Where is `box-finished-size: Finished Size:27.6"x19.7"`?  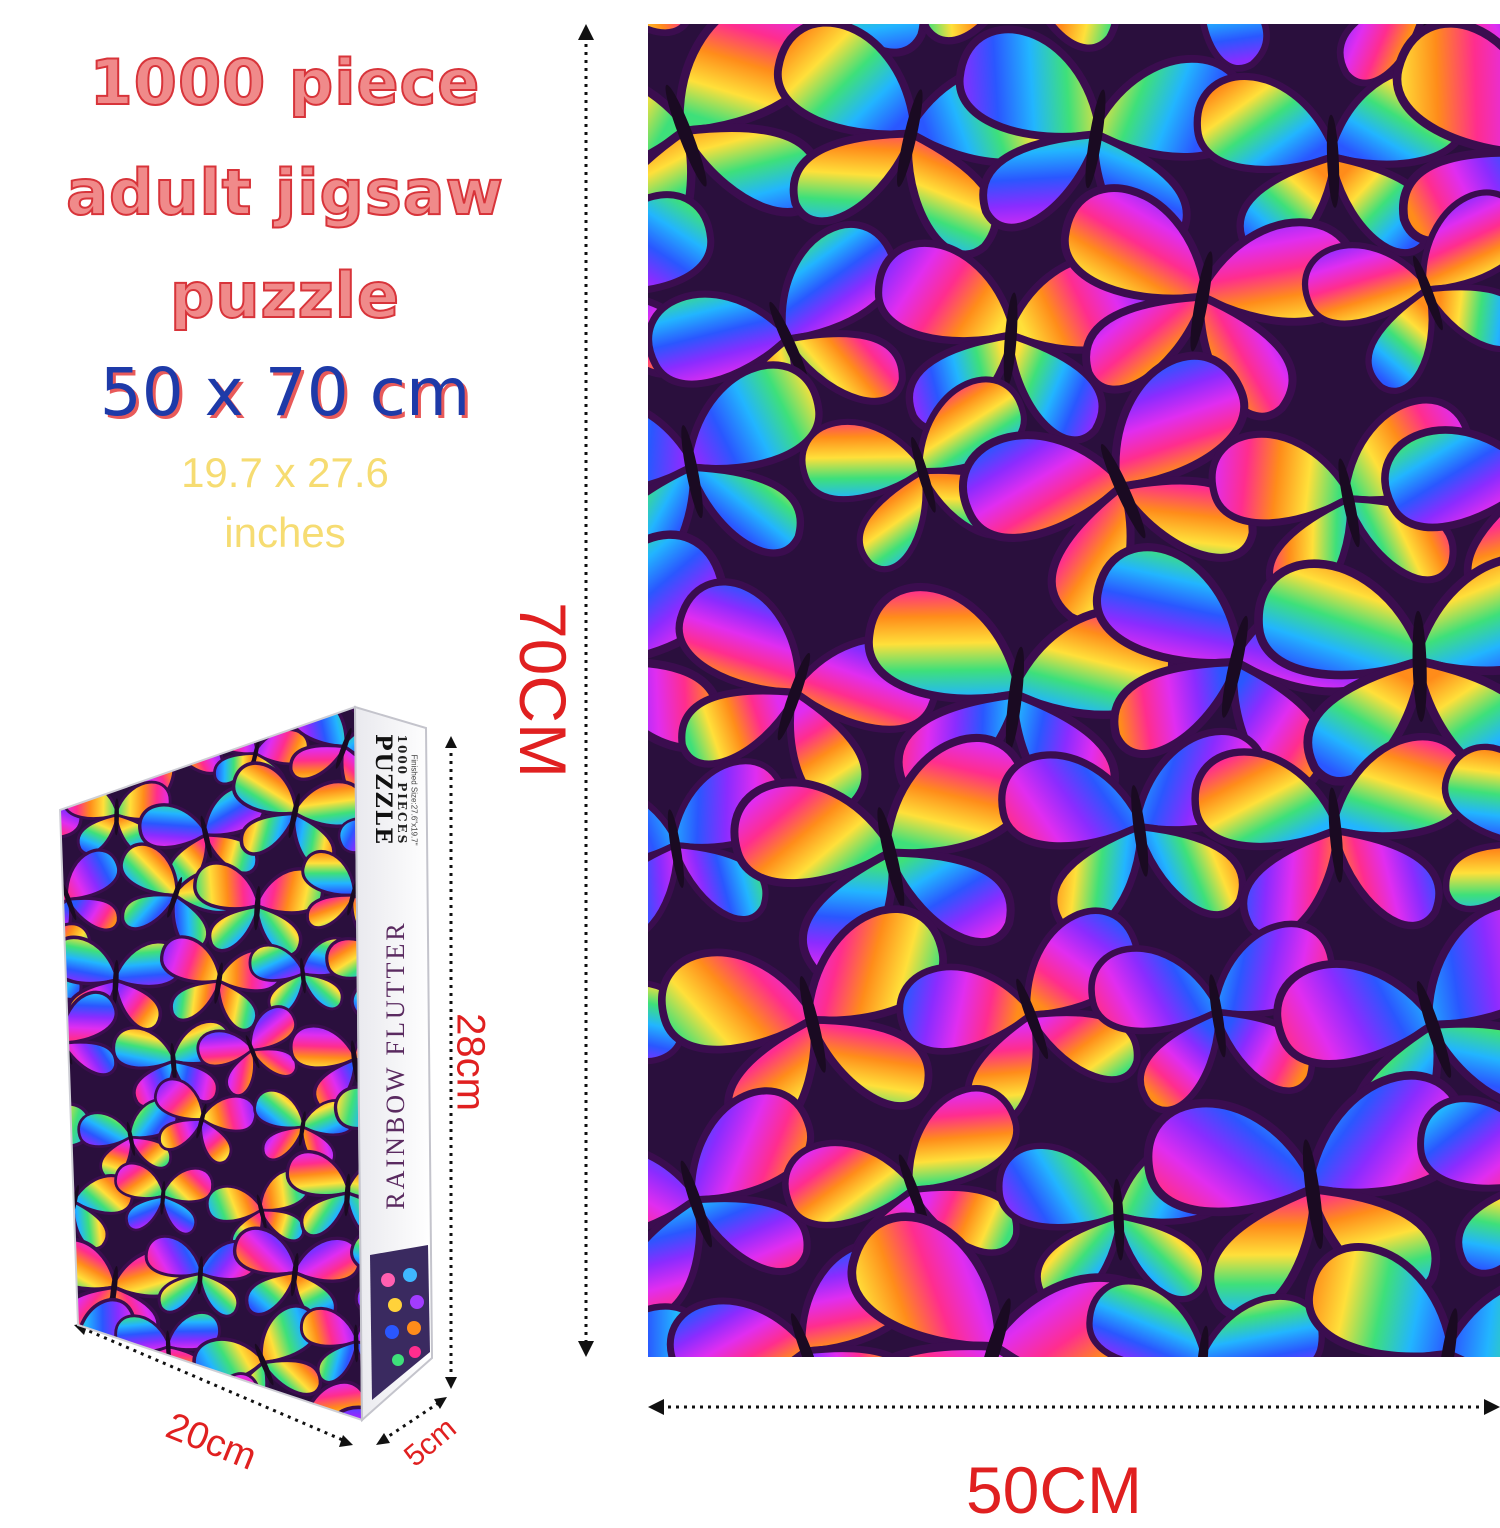 box-finished-size: Finished Size:27.6"x19.7" is located at coordinates (414, 800).